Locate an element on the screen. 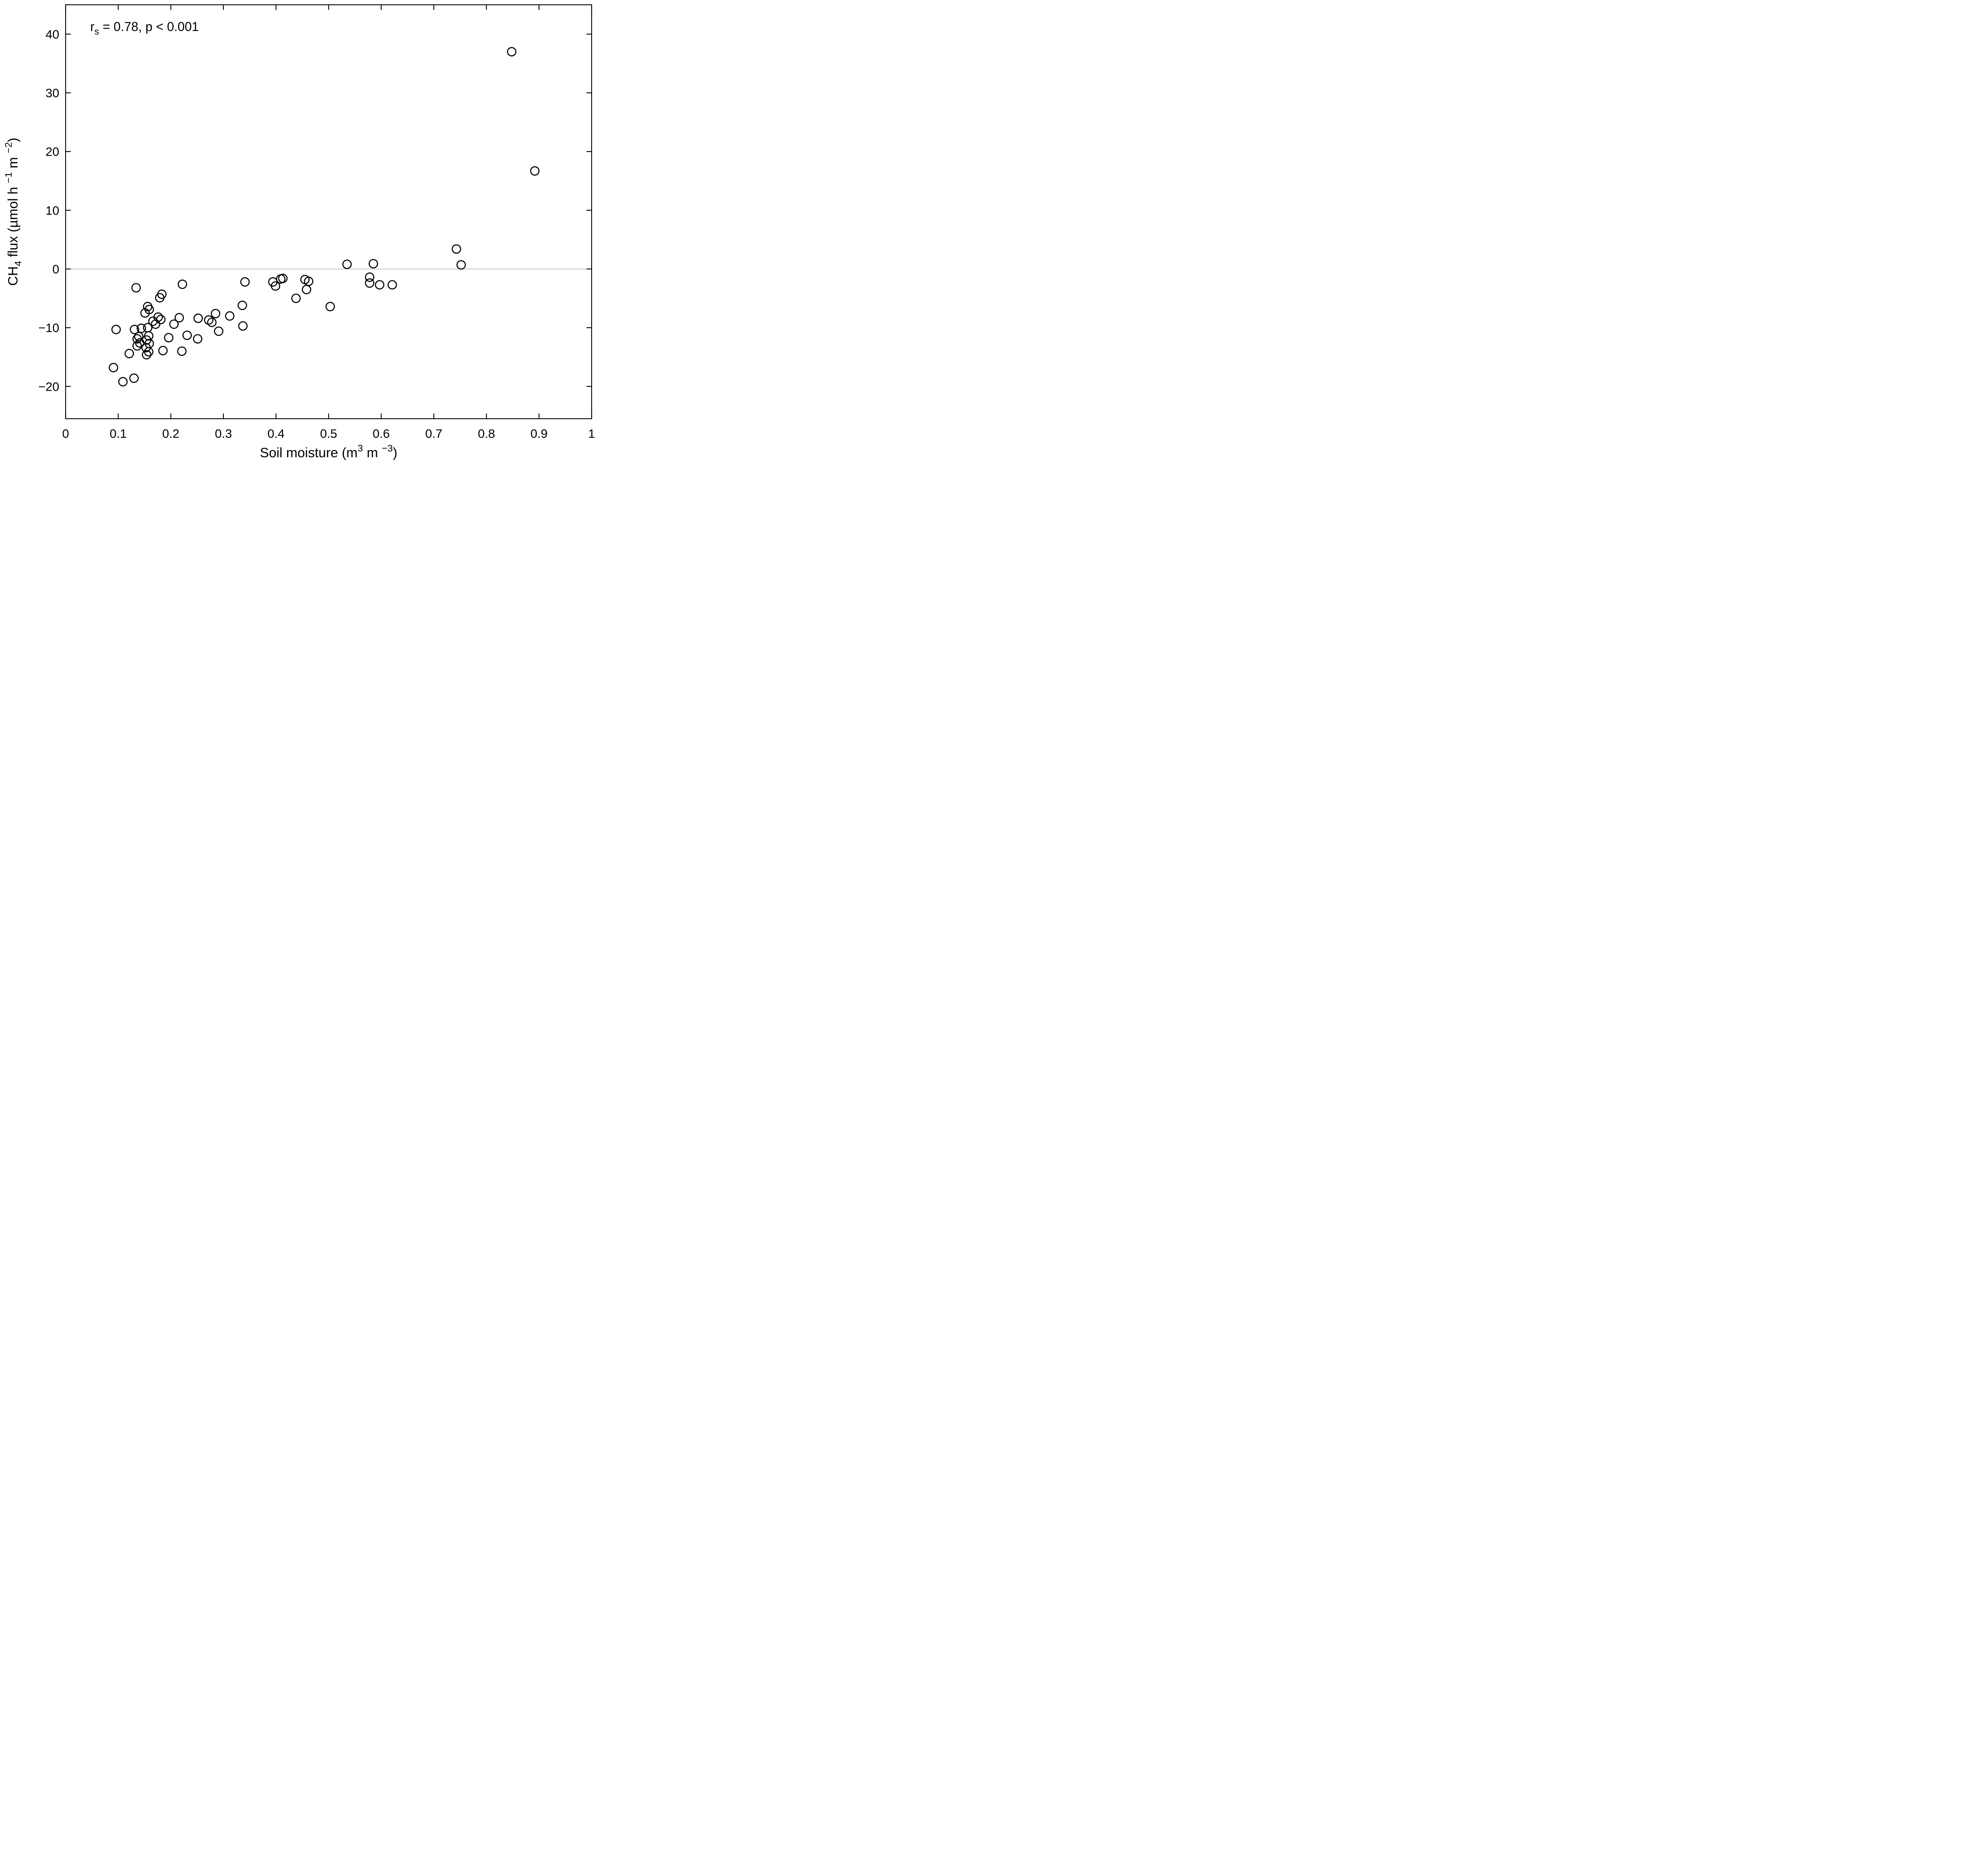 Image resolution: width=1988 pixels, height=1874 pixels. x-tick-label: 0.2 is located at coordinates (170, 434).